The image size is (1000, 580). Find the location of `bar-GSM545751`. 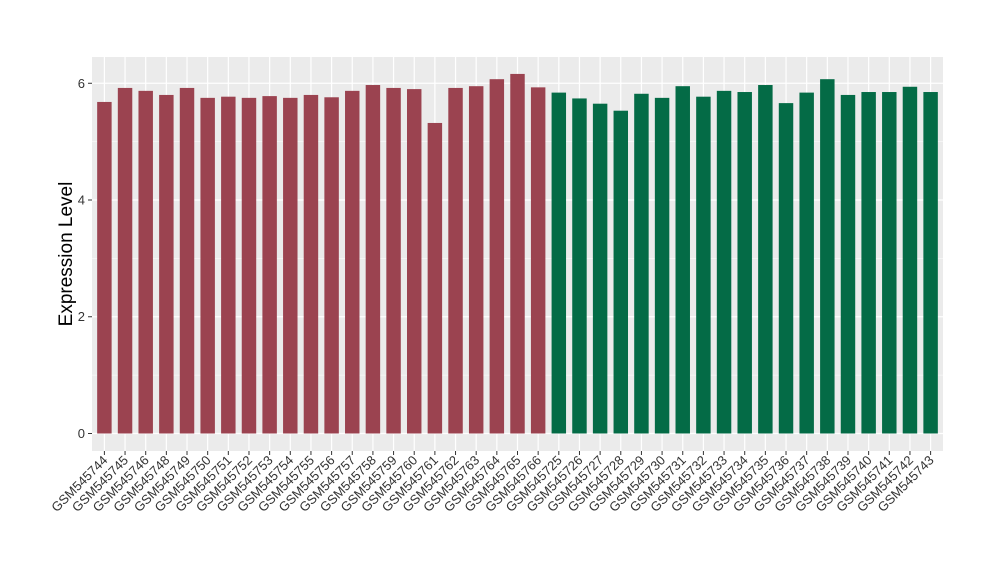

bar-GSM545751 is located at coordinates (228, 265).